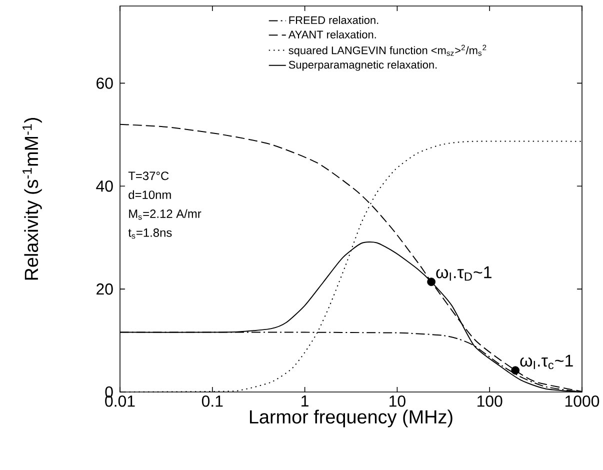 This screenshot has width=603, height=470. I want to click on legend-label: Superparamagnetic relaxation., so click(362, 65).